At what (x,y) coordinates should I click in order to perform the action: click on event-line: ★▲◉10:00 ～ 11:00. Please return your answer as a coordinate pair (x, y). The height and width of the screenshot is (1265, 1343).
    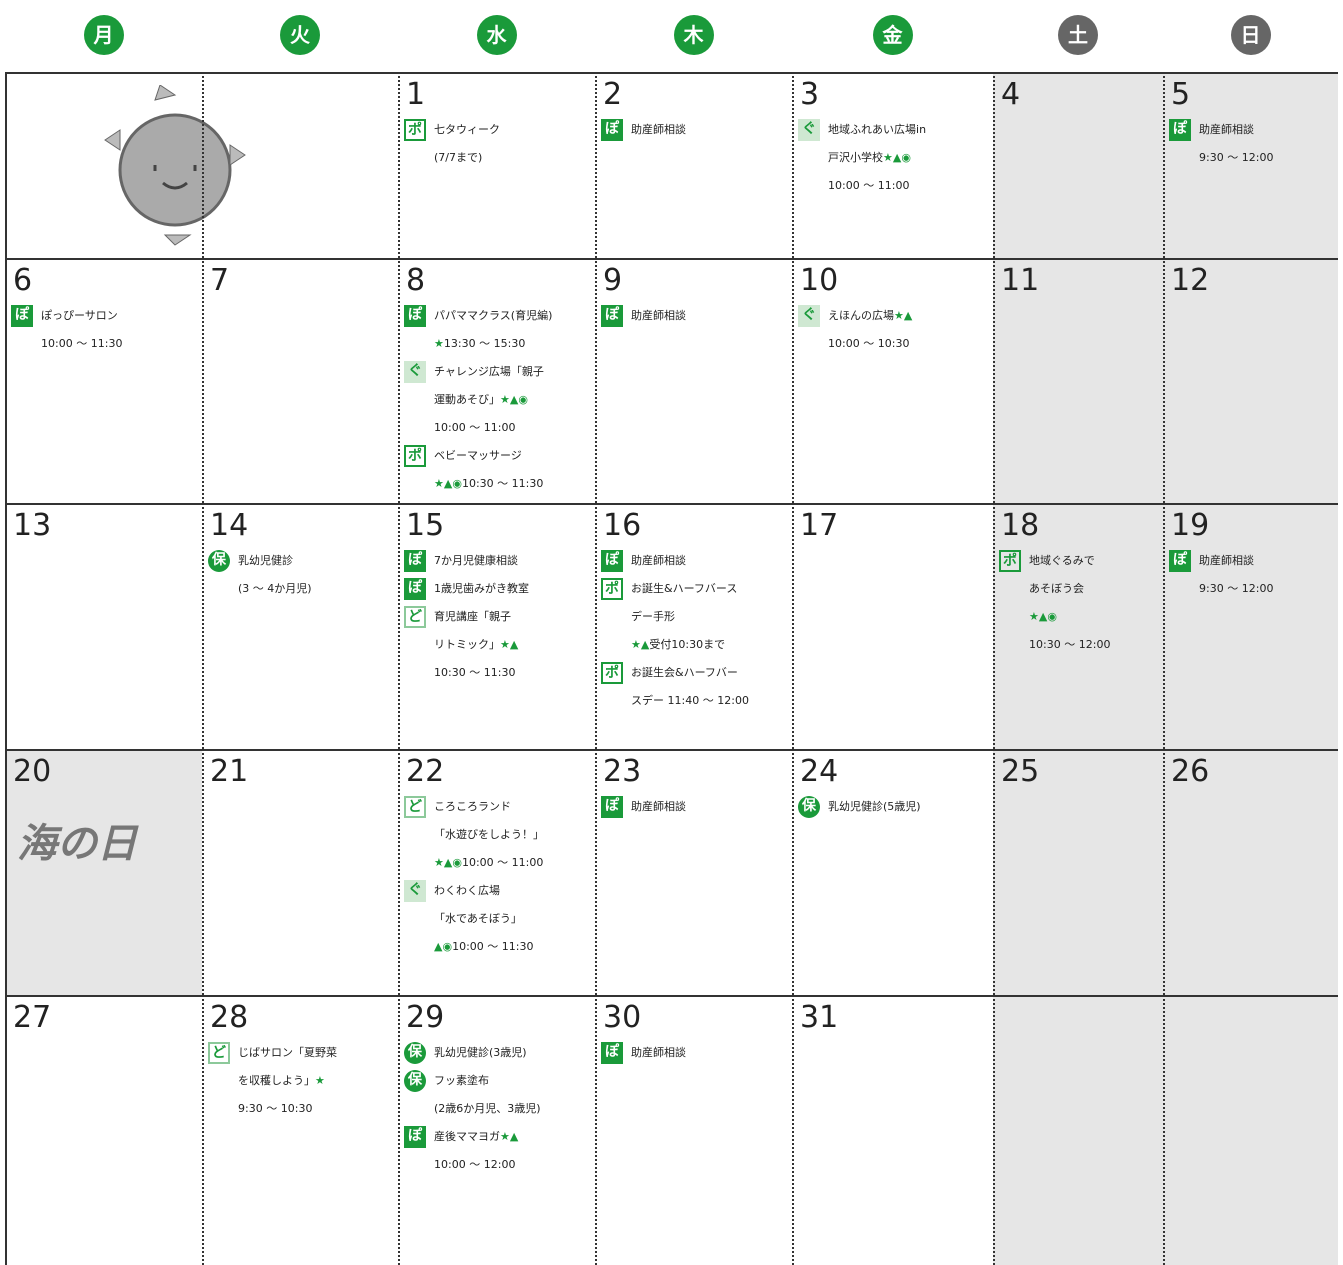
    Looking at the image, I should click on (489, 862).